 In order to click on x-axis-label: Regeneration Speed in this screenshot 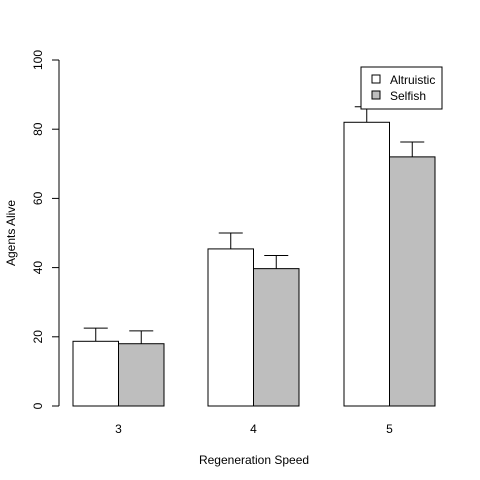, I will do `click(254, 460)`.